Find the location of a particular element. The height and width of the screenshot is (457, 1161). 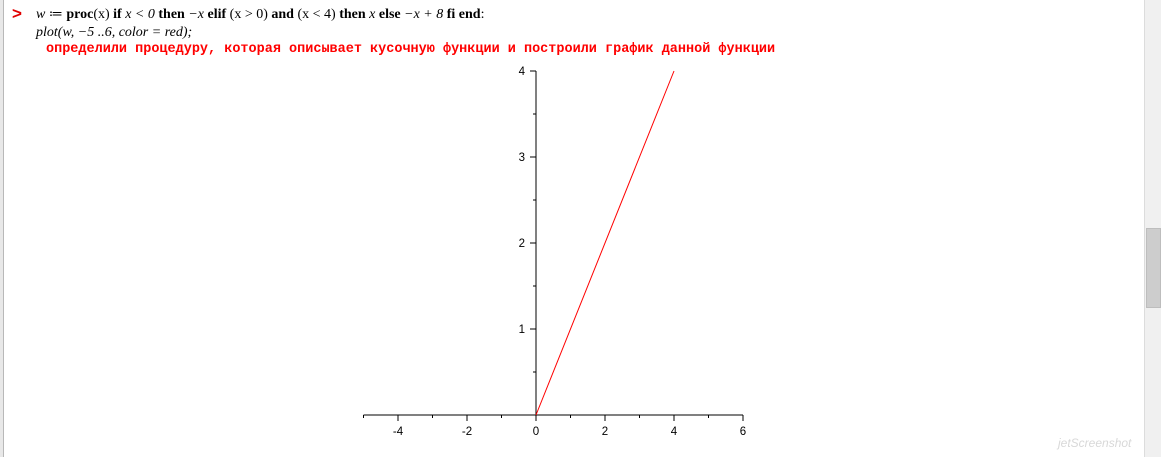

code-token: −x + 8 is located at coordinates (424, 14).